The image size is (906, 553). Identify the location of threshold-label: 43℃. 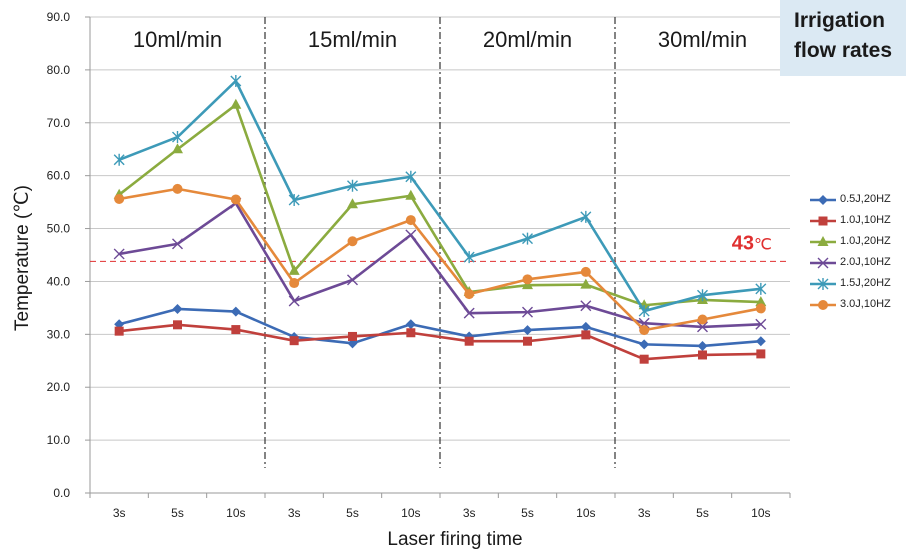
(752, 243).